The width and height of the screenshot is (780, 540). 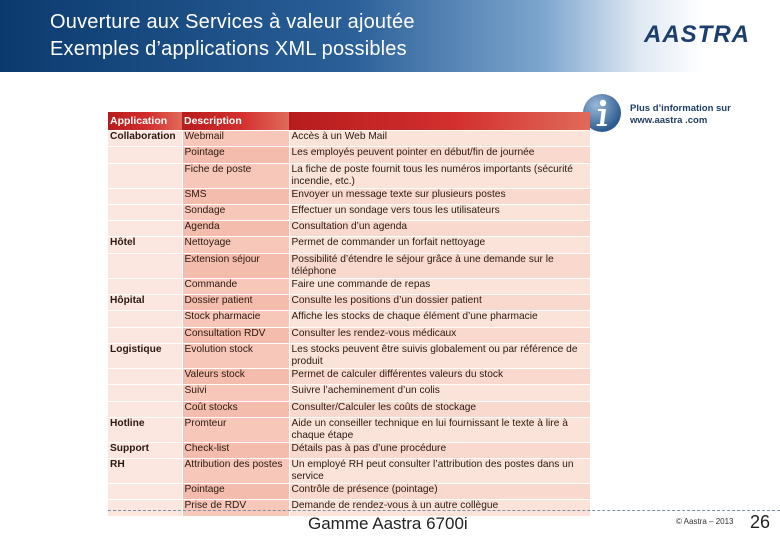 I want to click on category-cell: Support, so click(x=145, y=450).